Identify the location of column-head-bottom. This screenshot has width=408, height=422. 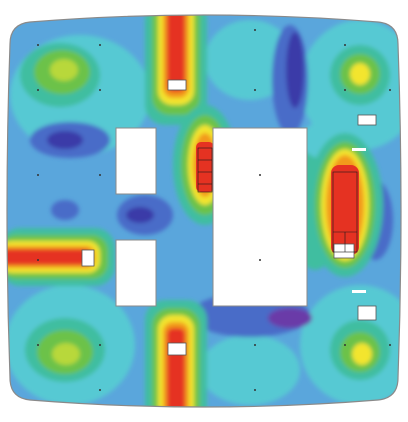
(177, 349).